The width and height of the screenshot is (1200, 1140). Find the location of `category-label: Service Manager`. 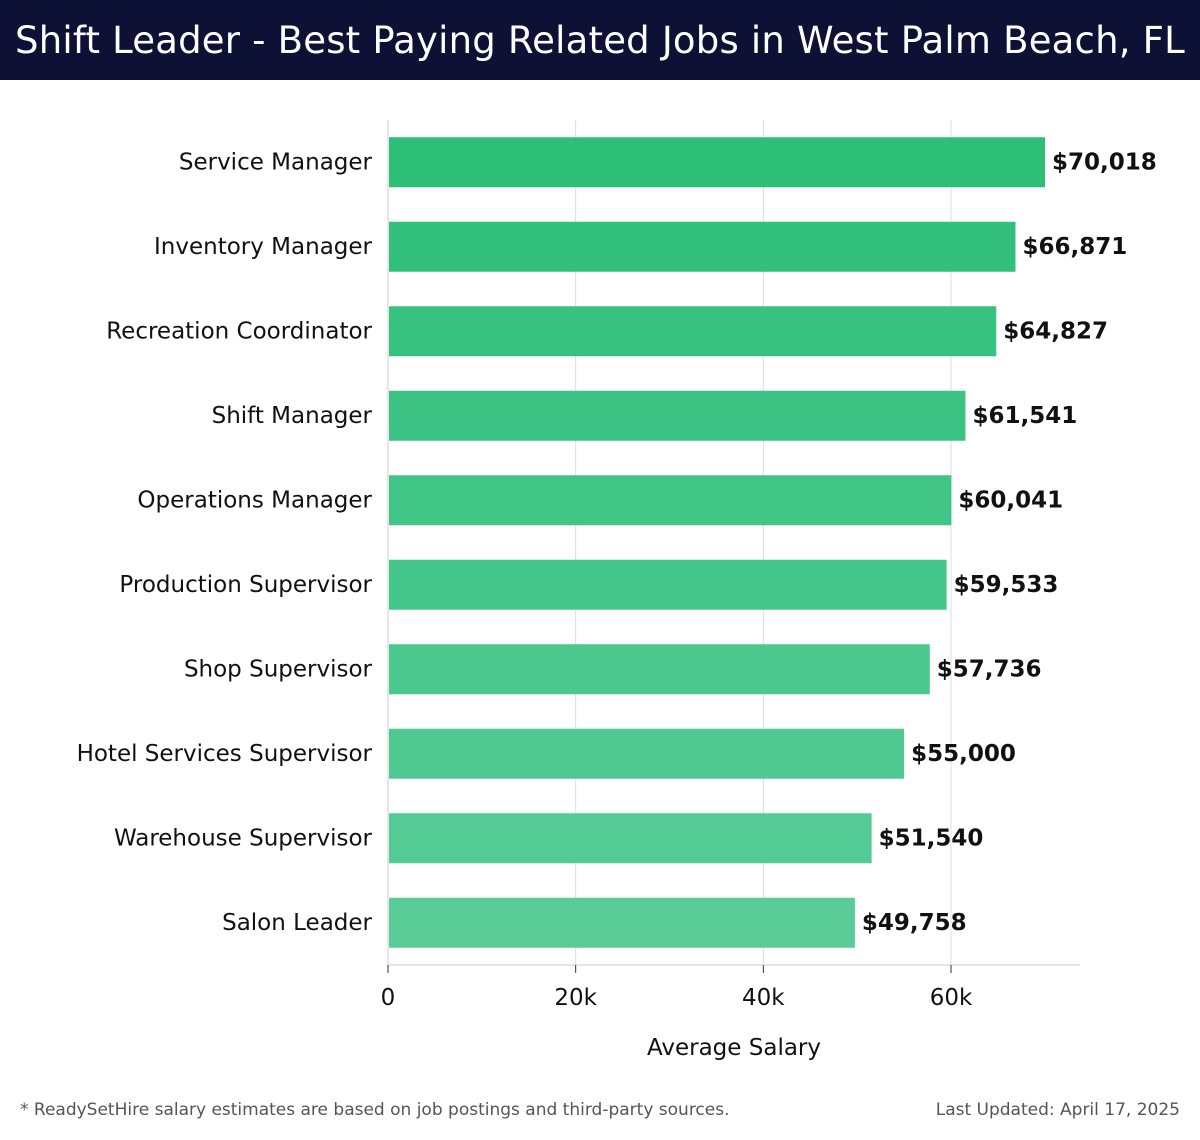

category-label: Service Manager is located at coordinates (276, 162).